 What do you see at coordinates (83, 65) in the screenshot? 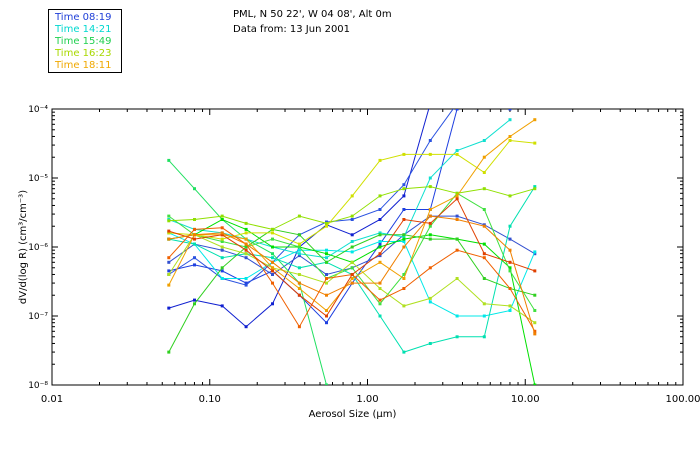
I see `legend-item: Time 18:11` at bounding box center [83, 65].